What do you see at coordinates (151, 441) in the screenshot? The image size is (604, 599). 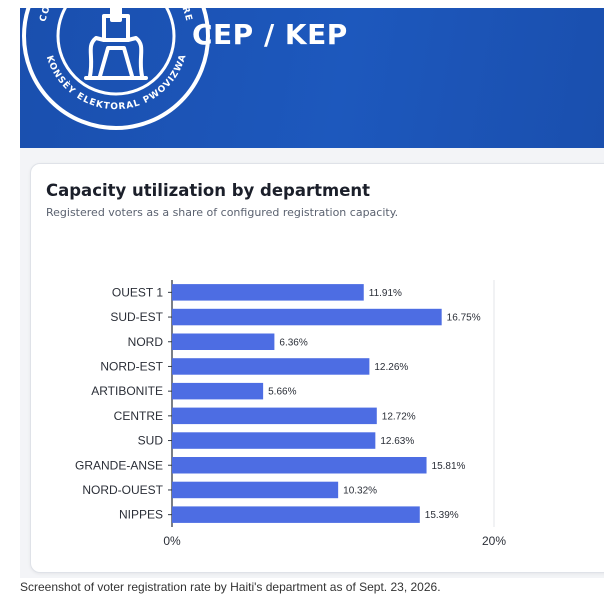 I see `category-label: SUD` at bounding box center [151, 441].